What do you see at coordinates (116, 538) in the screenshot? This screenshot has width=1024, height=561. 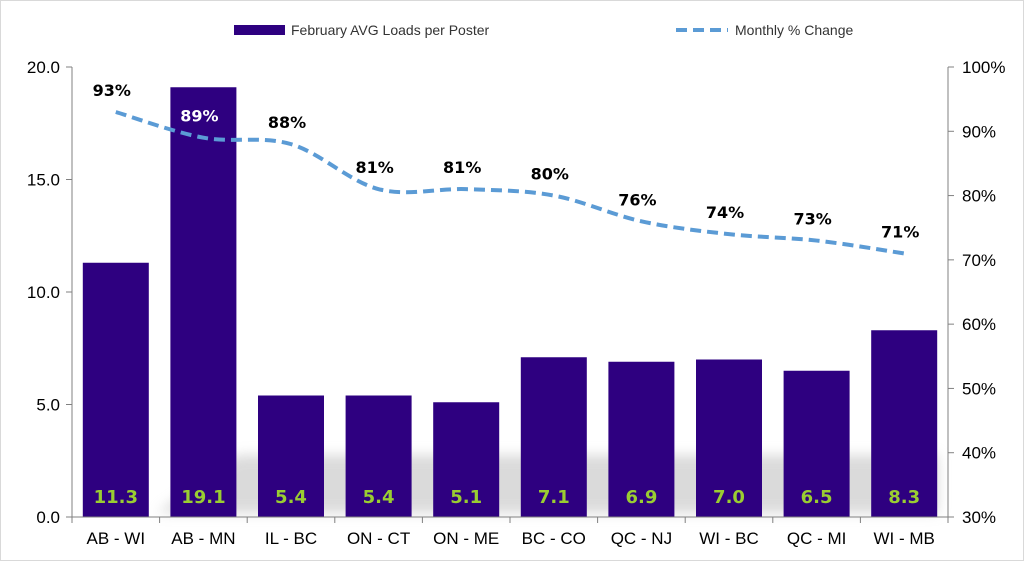 I see `category-label-0: AB - WI` at bounding box center [116, 538].